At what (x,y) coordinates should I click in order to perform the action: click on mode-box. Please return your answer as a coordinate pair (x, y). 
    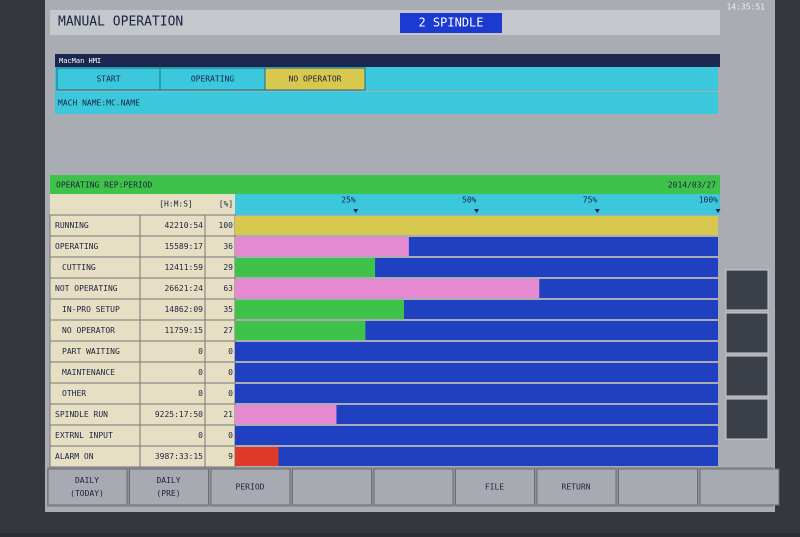
    Looking at the image, I should click on (451, 23).